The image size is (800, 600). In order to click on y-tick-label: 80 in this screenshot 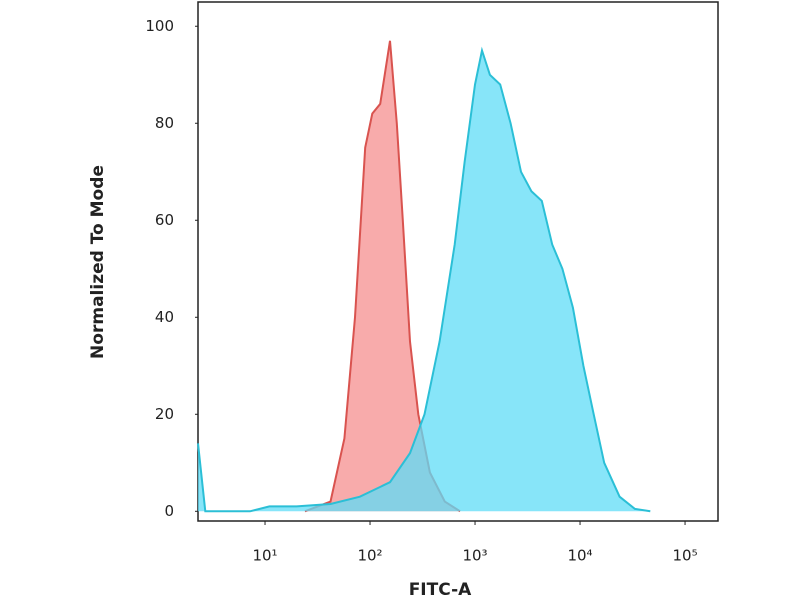, I will do `click(164, 123)`.